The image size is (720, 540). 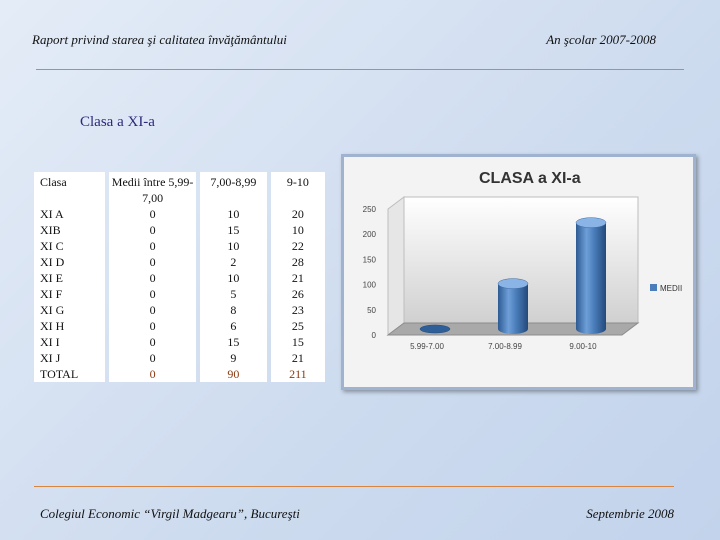 What do you see at coordinates (427, 346) in the screenshot?
I see `x-tick-label: 5.99-7.00` at bounding box center [427, 346].